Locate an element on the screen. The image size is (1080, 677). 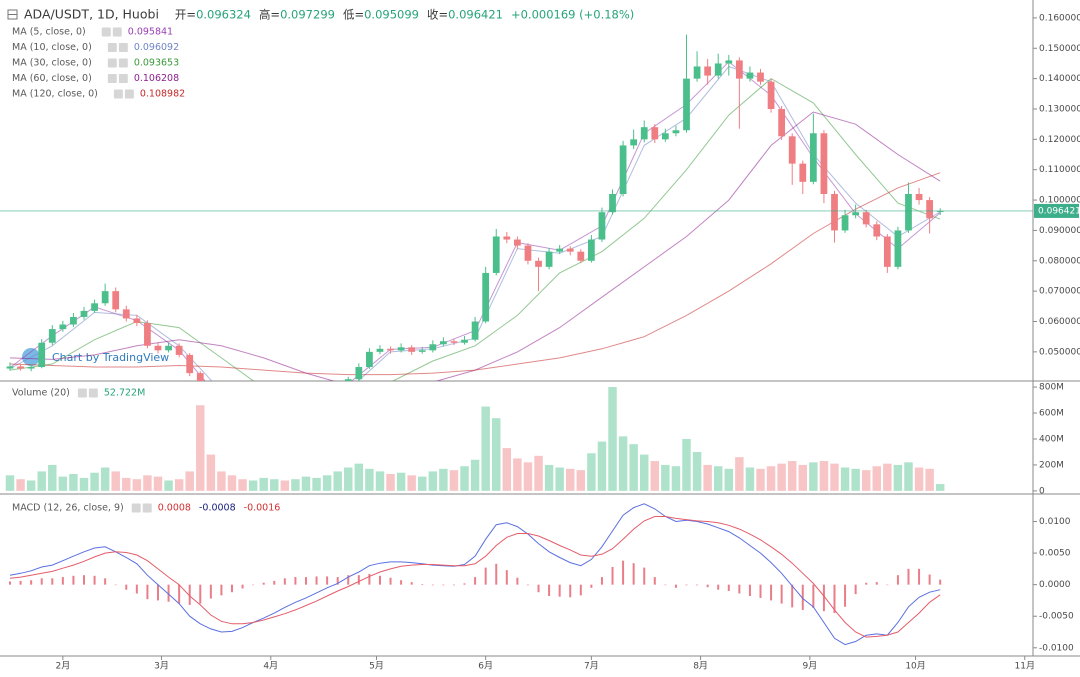
y-tick-label: 0.100000 is located at coordinates (1059, 201).